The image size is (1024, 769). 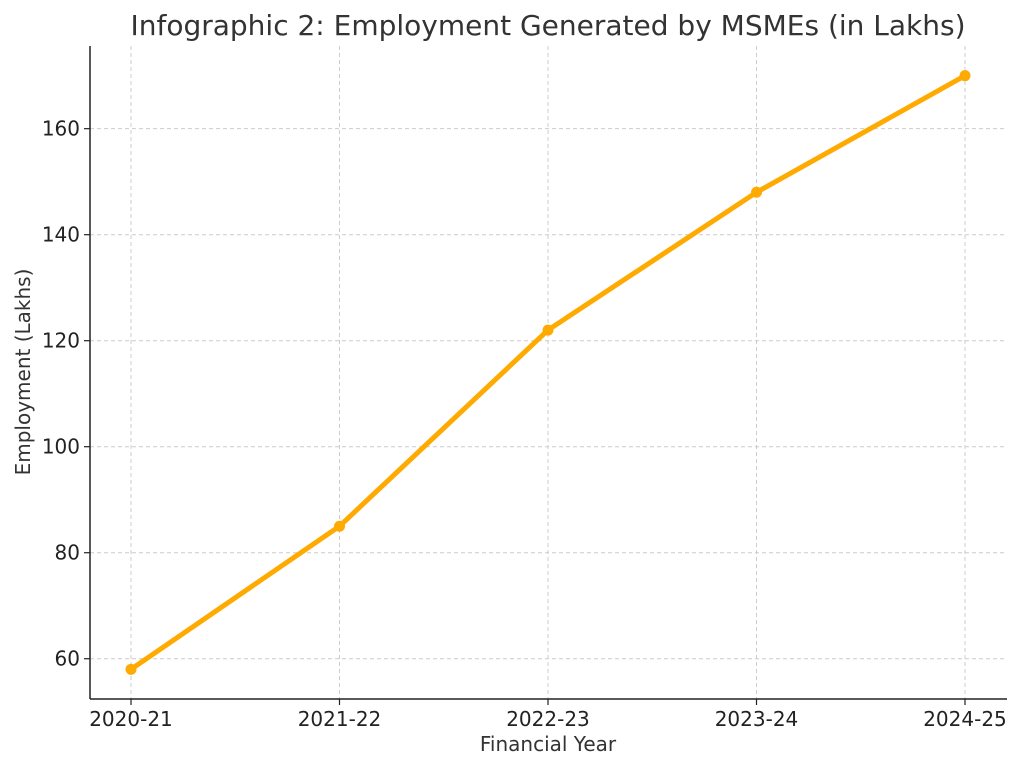 I want to click on x-axis-label: Financial Year, so click(x=548, y=744).